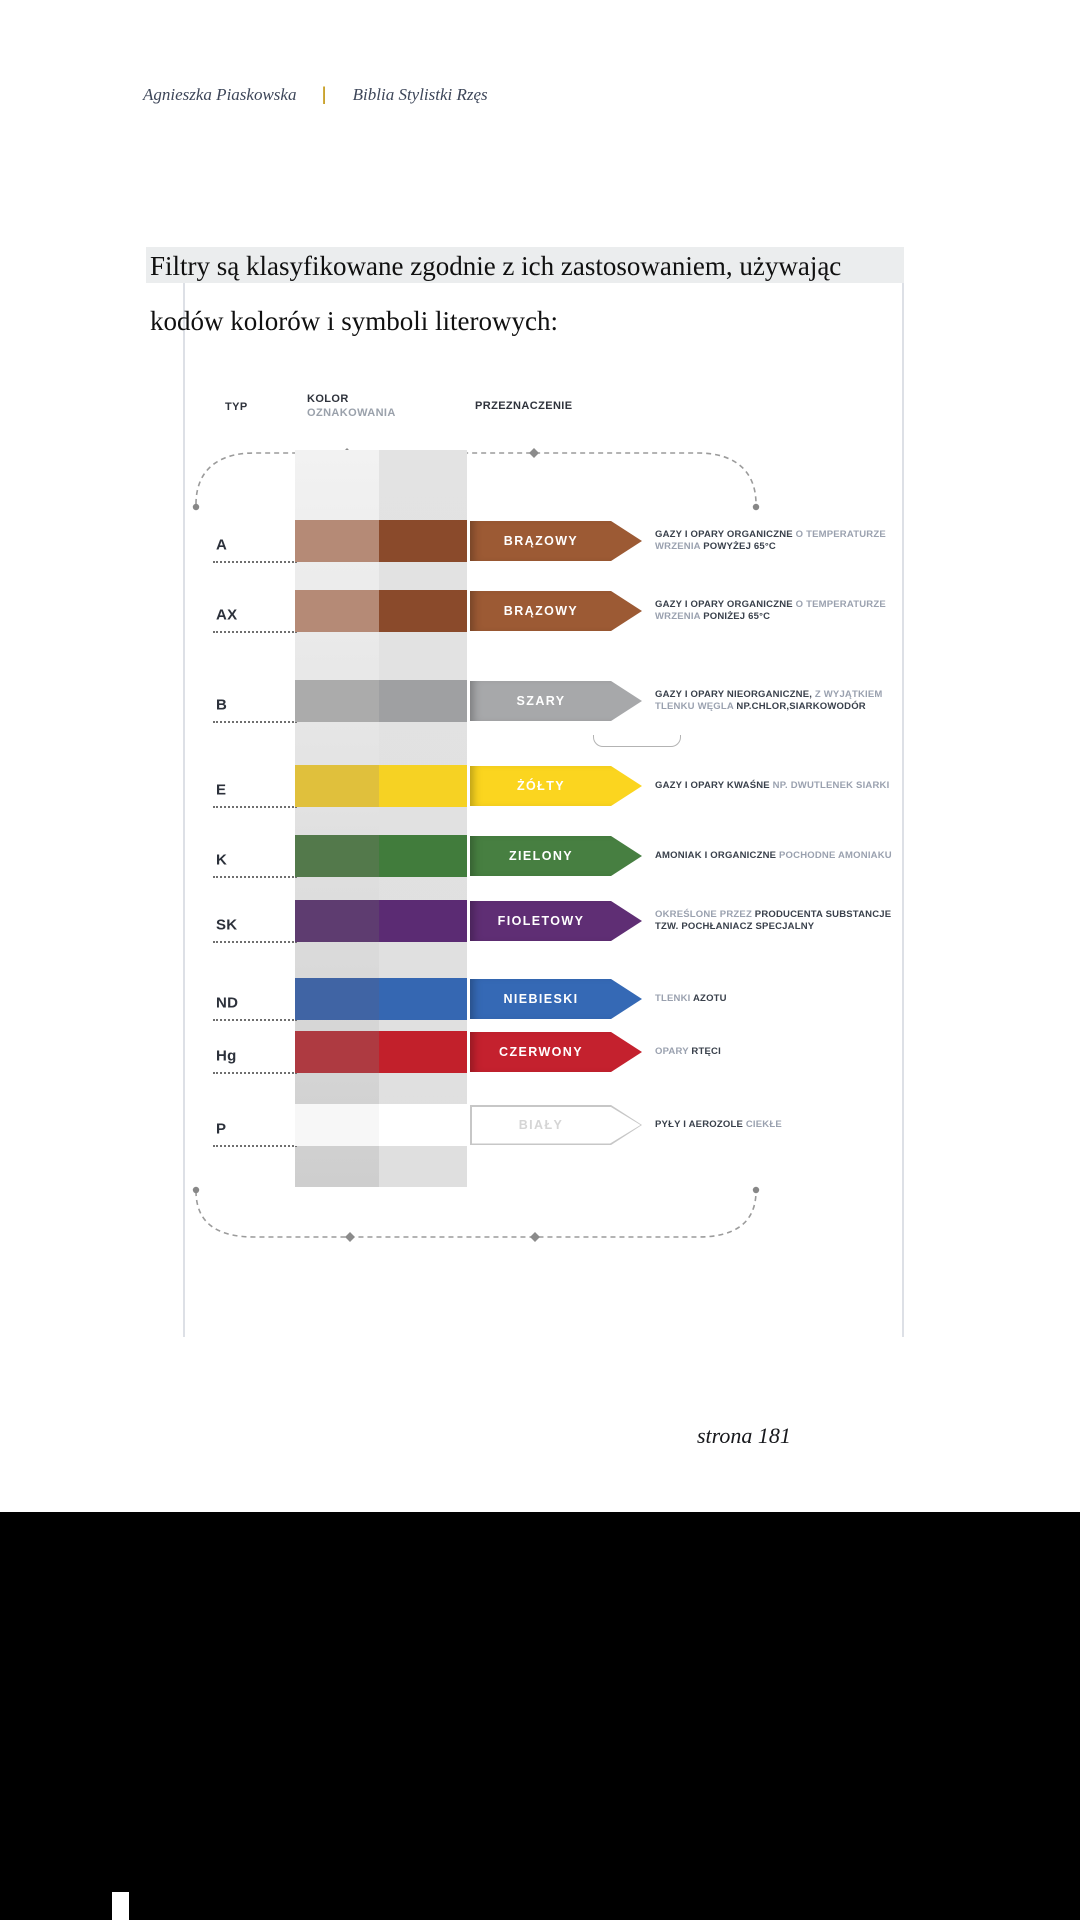  I want to click on description-segment: PRODUCENTA SUBSTANCJE, so click(823, 914).